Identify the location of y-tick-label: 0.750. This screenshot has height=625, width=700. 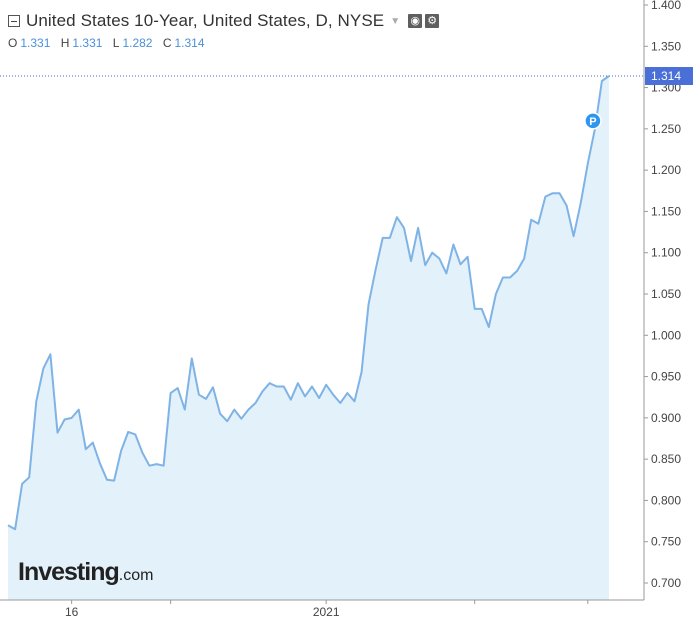
(666, 542).